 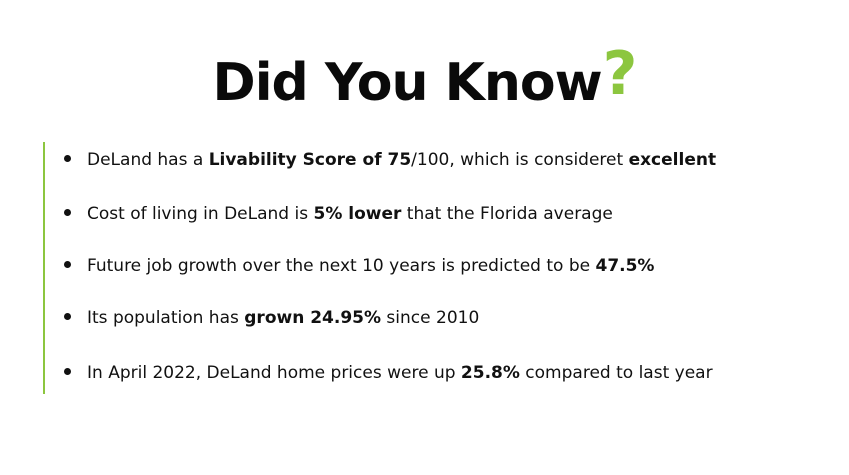 What do you see at coordinates (357, 214) in the screenshot?
I see `fact-highlight: 5% lower` at bounding box center [357, 214].